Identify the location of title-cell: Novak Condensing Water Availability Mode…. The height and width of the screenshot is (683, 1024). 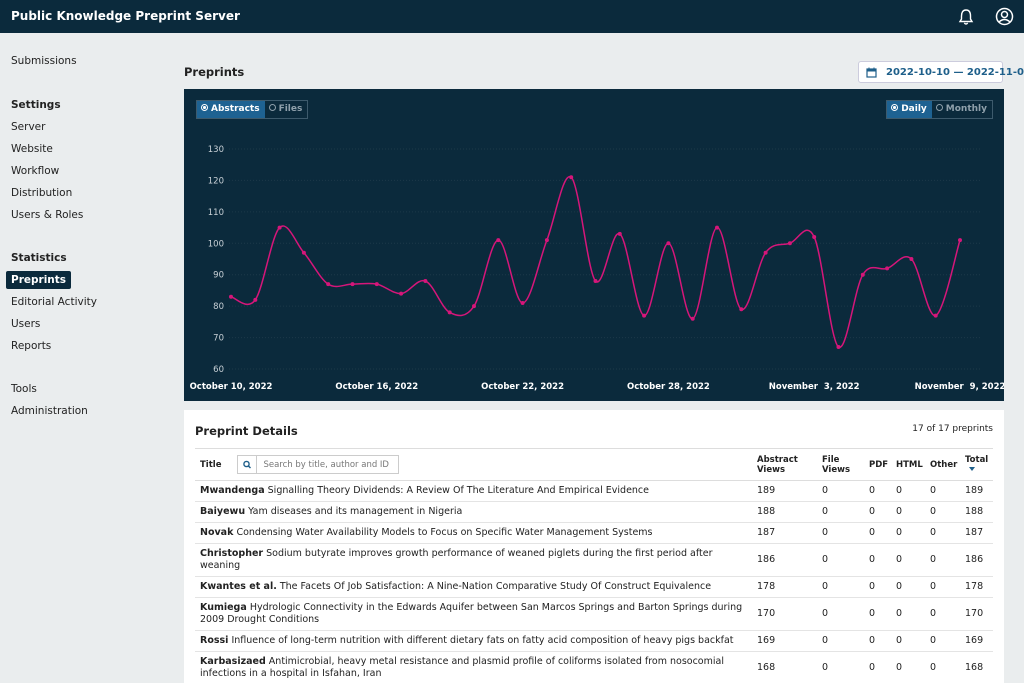
(473, 533).